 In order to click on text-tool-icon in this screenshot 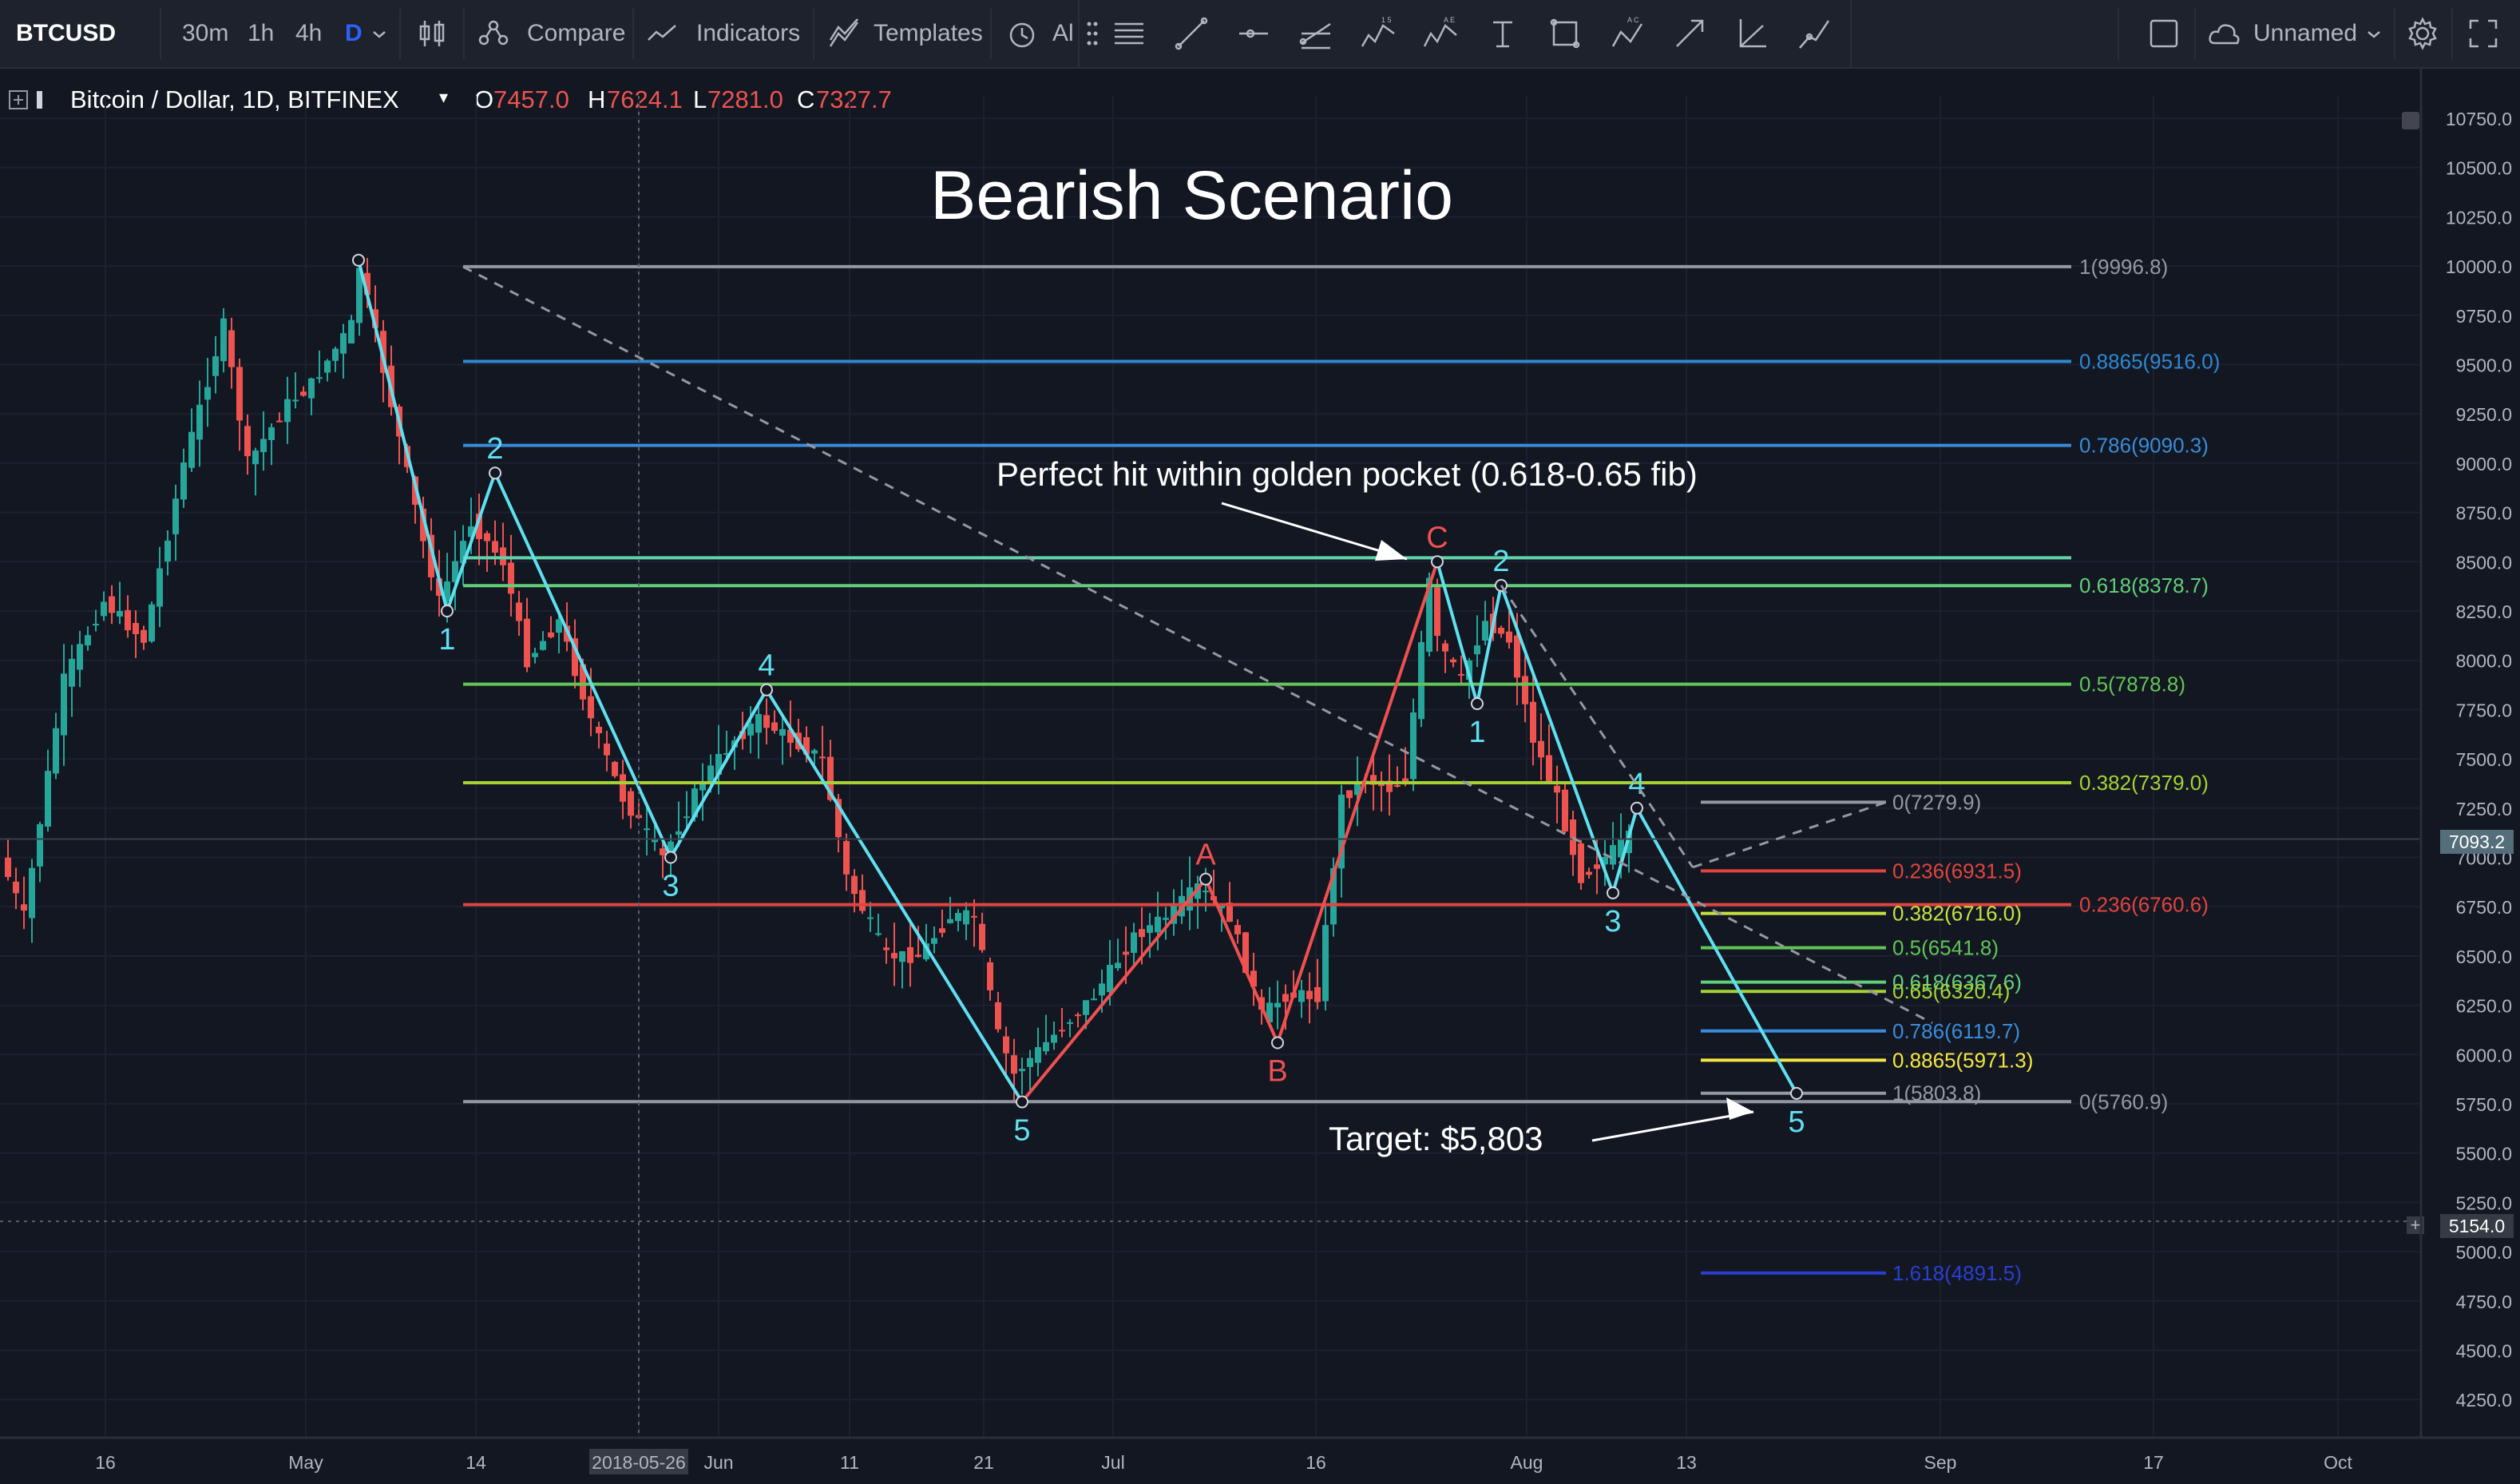, I will do `click(1502, 33)`.